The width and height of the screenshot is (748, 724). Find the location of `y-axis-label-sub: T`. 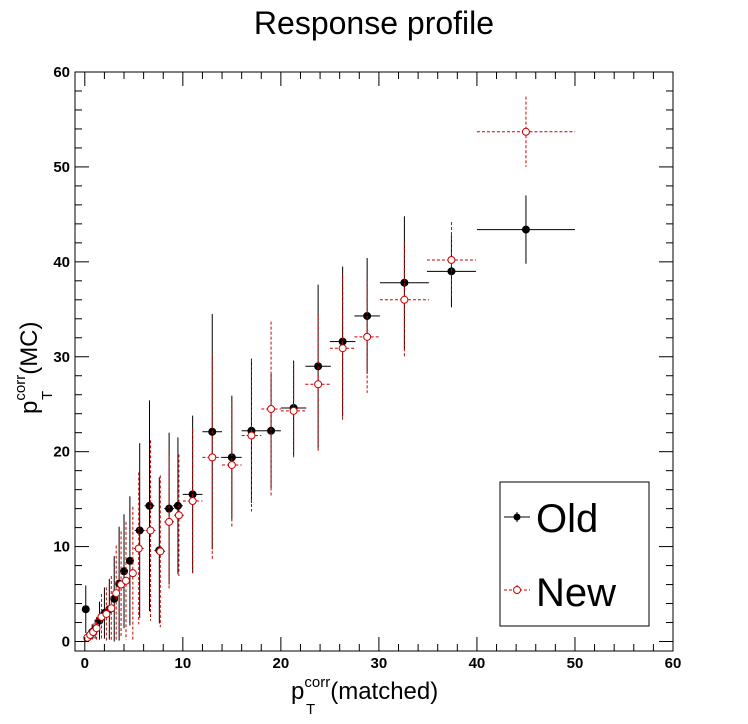

y-axis-label-sub: T is located at coordinates (47, 395).